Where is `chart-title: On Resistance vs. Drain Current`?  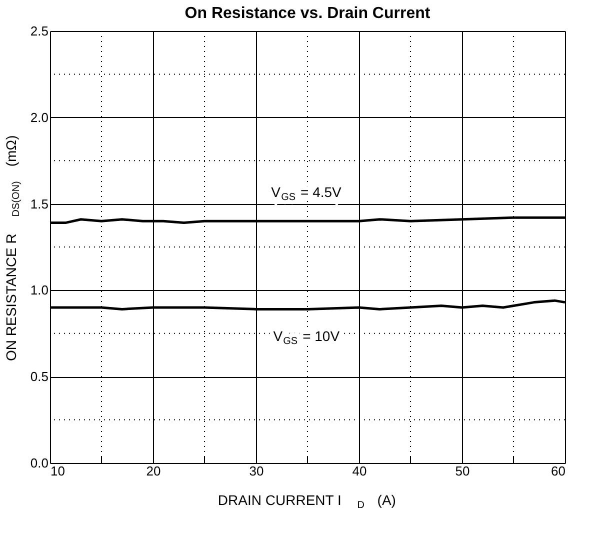 chart-title: On Resistance vs. Drain Current is located at coordinates (307, 13).